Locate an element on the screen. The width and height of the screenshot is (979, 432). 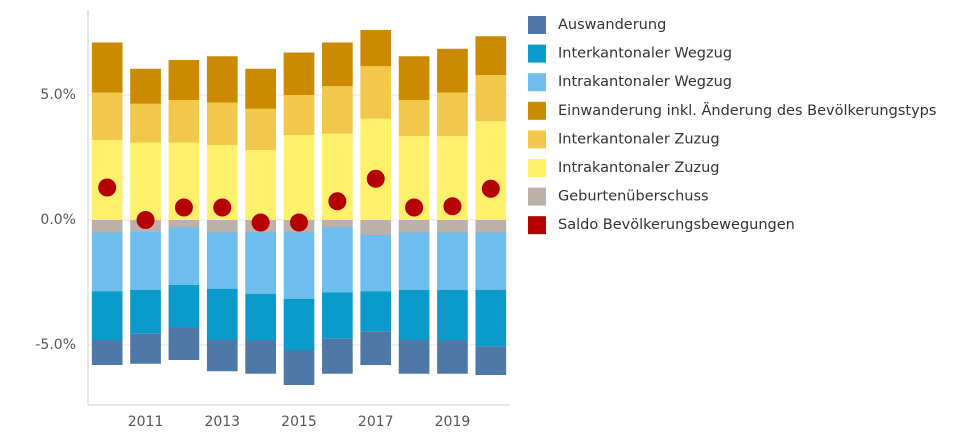
x-tick-label: 2011 is located at coordinates (146, 422).